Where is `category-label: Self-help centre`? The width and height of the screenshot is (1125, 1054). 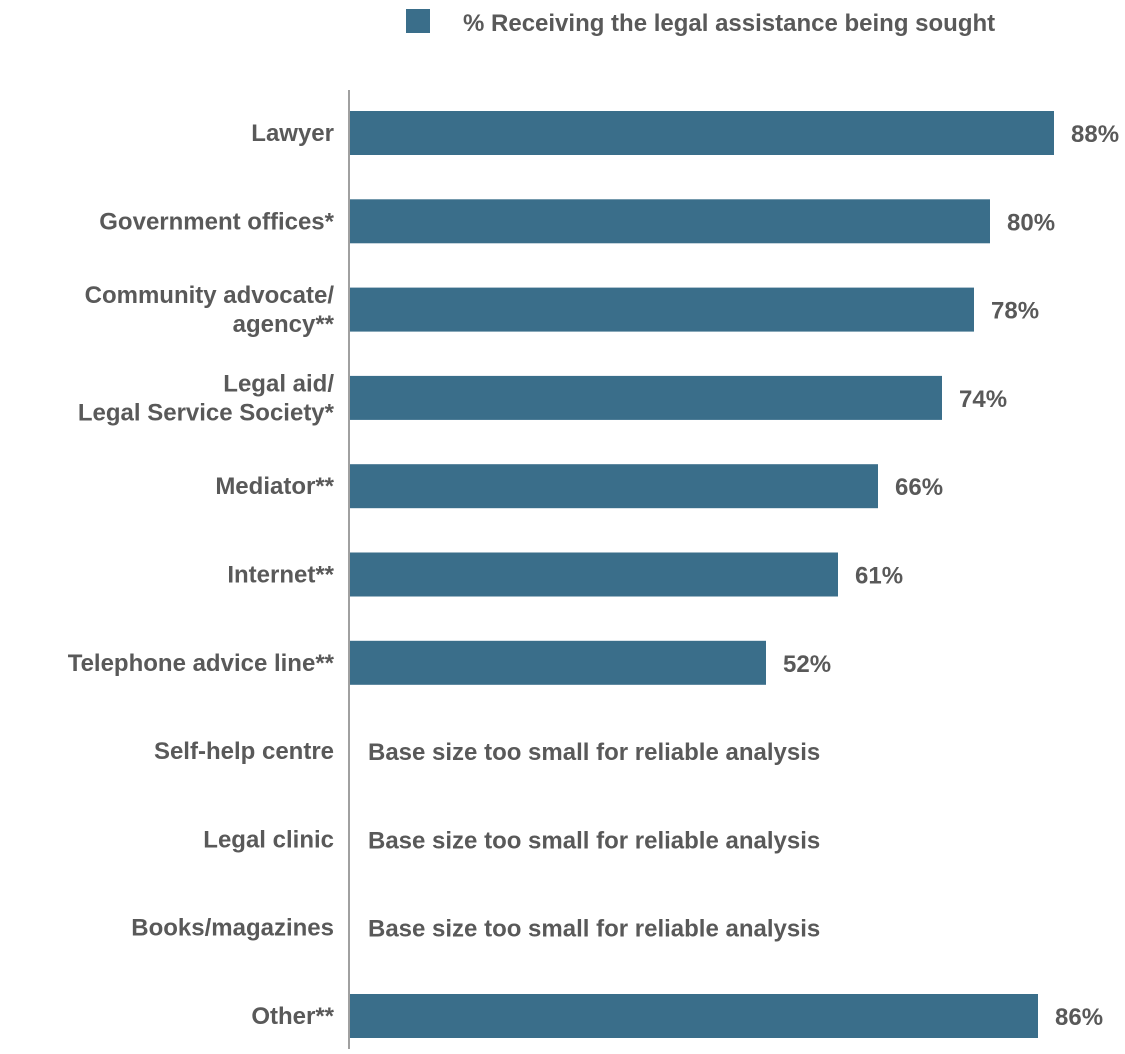 category-label: Self-help centre is located at coordinates (244, 751).